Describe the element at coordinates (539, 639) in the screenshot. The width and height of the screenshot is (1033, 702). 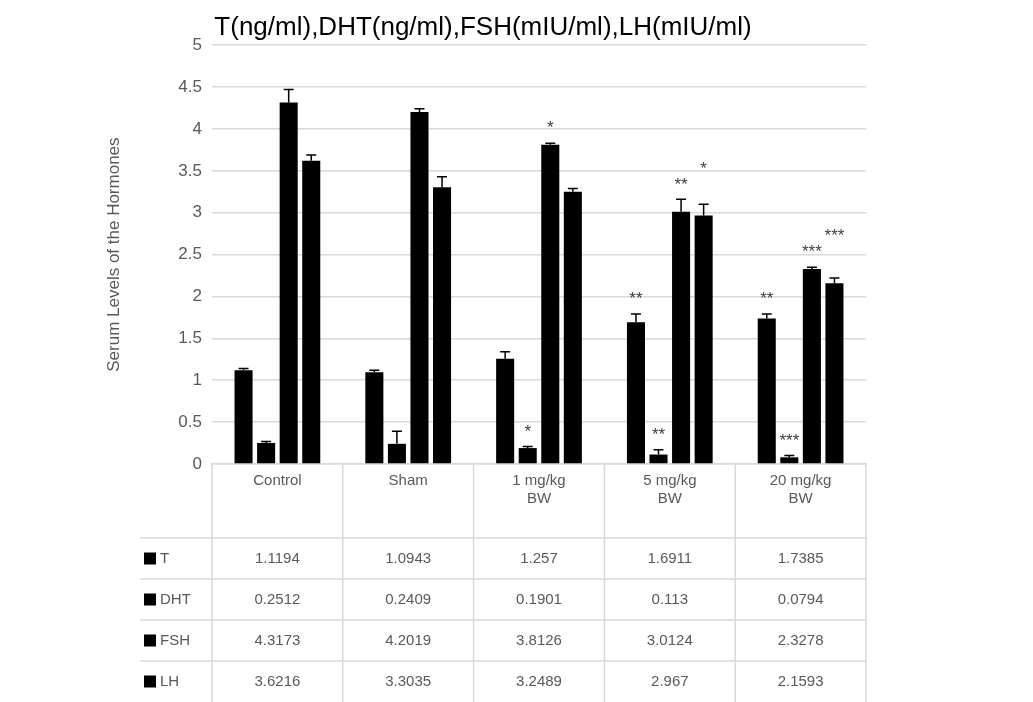
I see `data-label: 3.8126` at that location.